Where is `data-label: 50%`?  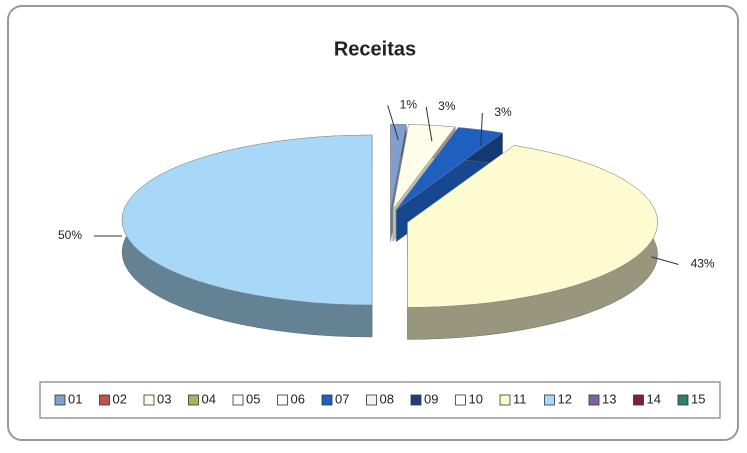 data-label: 50% is located at coordinates (70, 235).